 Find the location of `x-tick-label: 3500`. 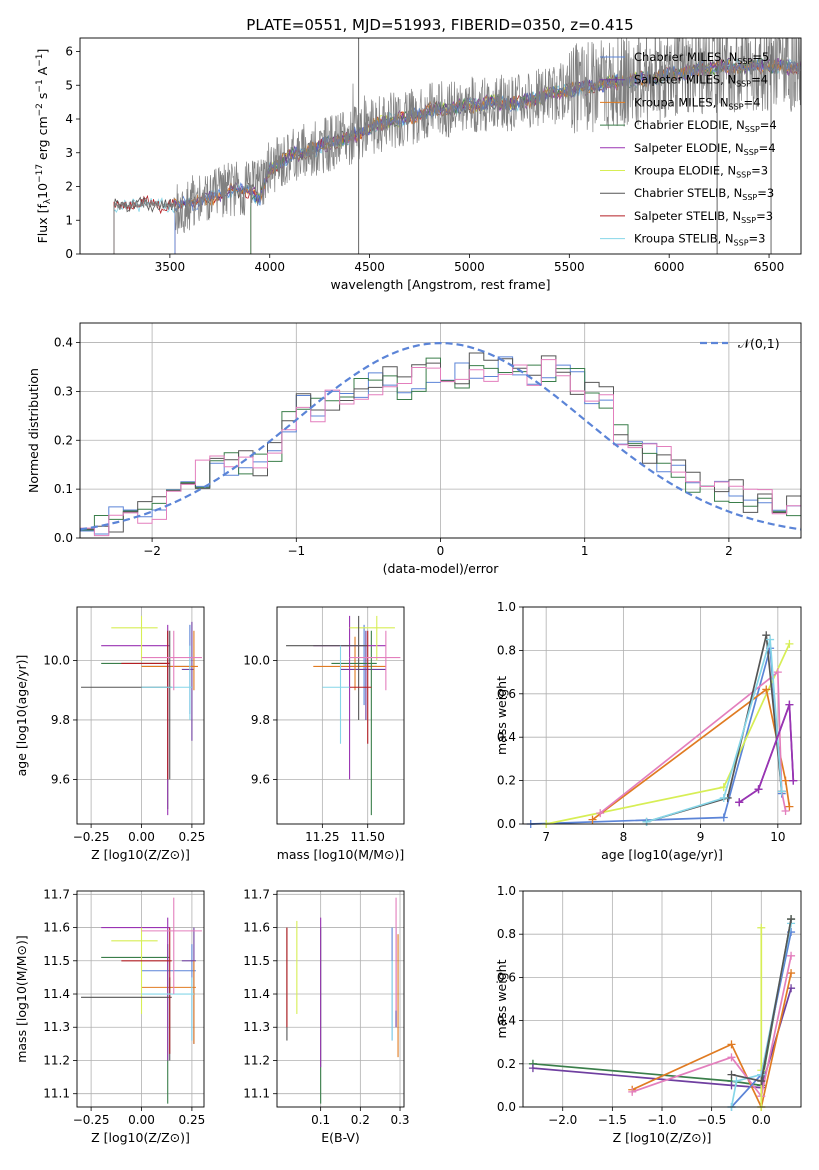

x-tick-label: 3500 is located at coordinates (170, 267).